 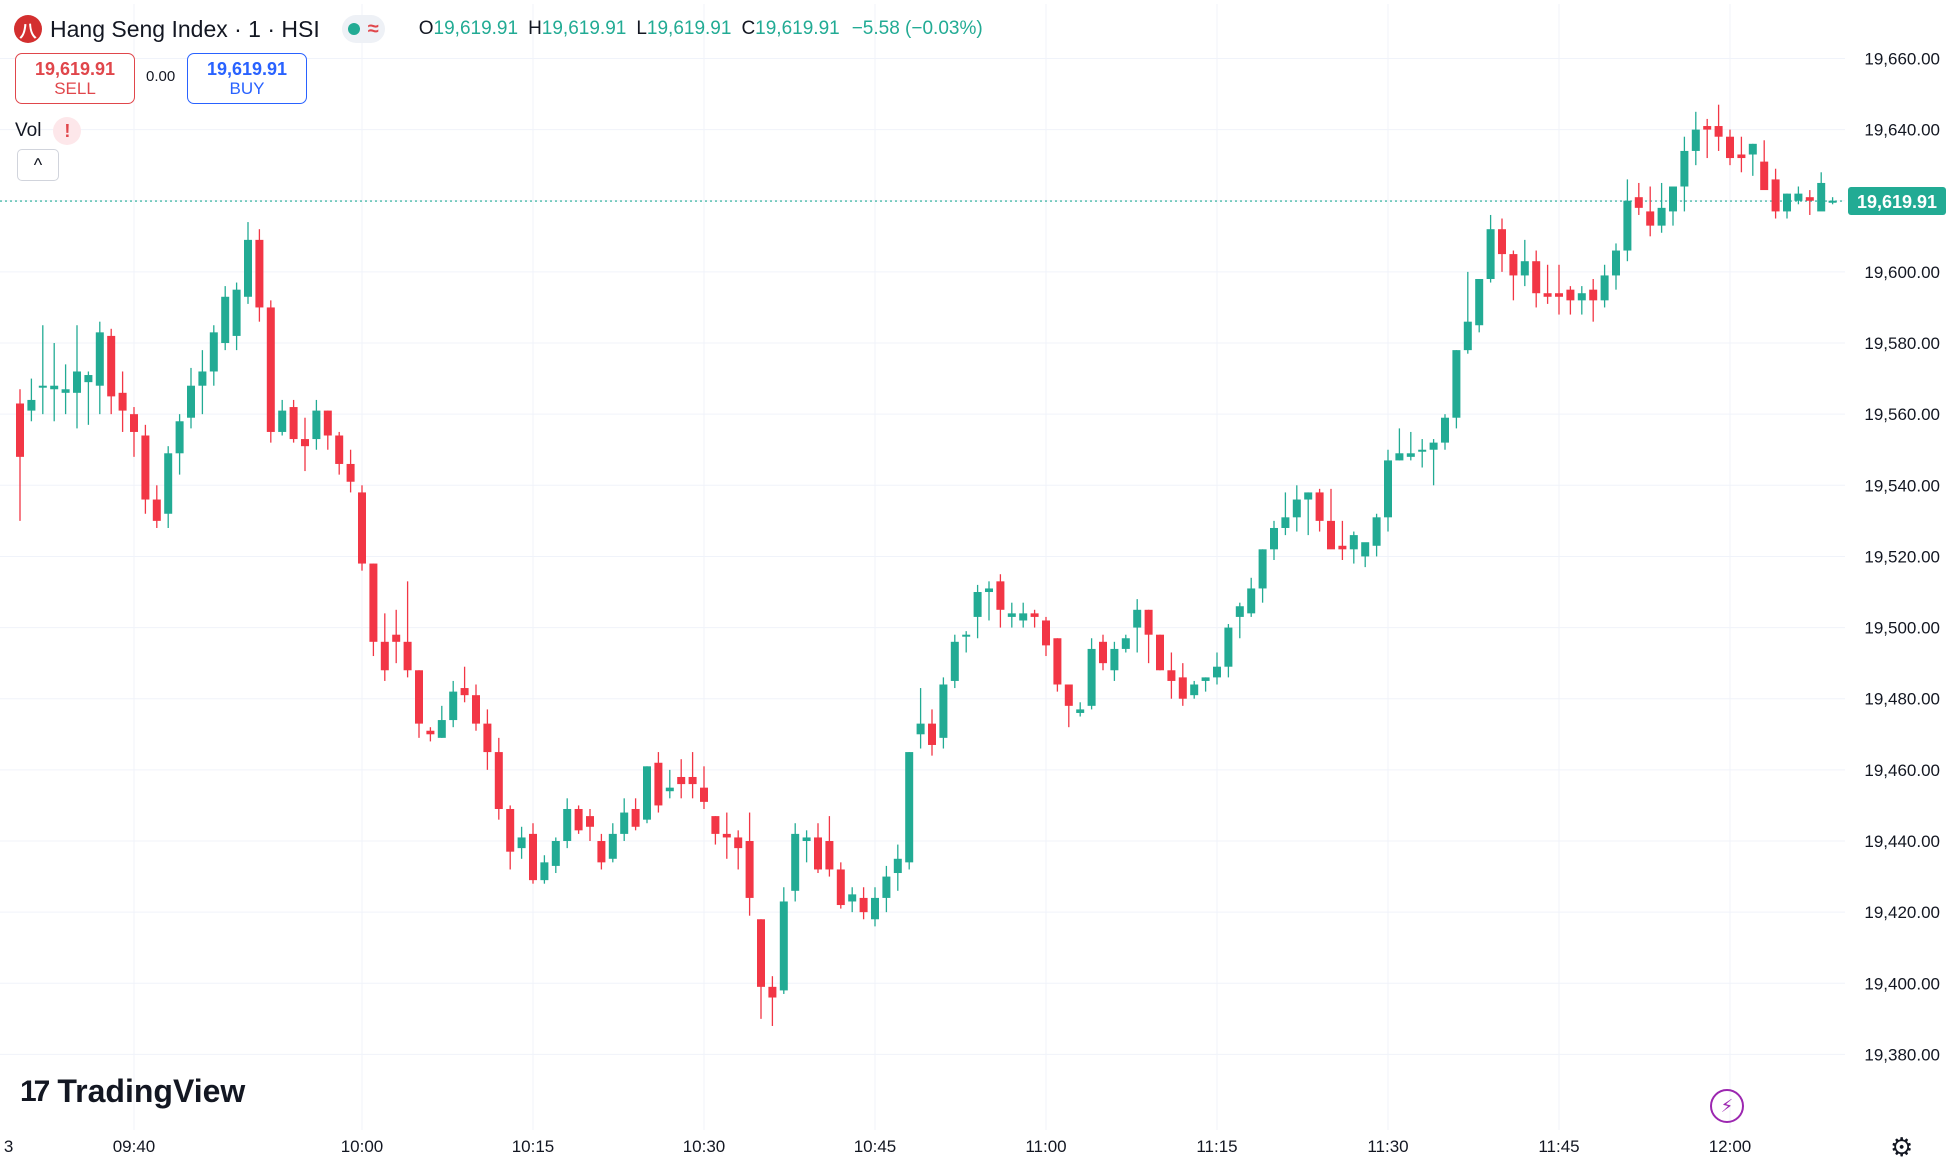 What do you see at coordinates (134, 1146) in the screenshot?
I see `x-tick-label: 09:40` at bounding box center [134, 1146].